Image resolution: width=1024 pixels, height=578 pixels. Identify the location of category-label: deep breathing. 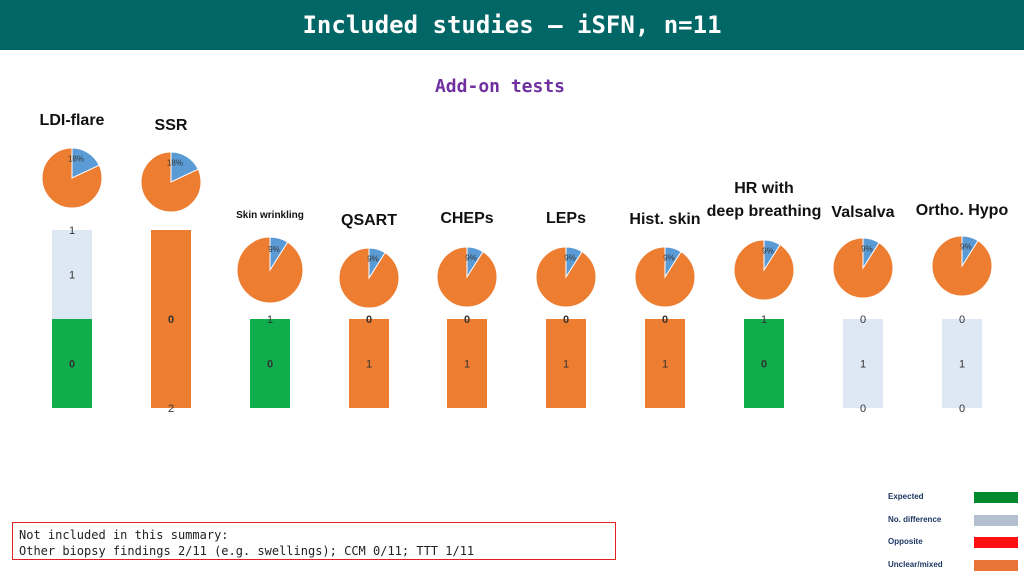
(764, 211).